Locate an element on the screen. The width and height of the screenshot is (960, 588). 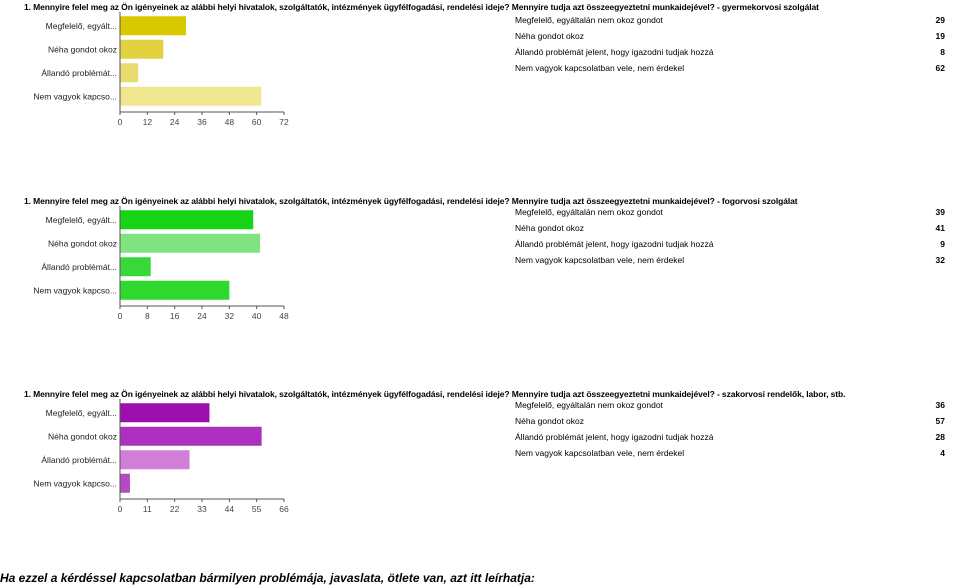
x-tick-label: 40 is located at coordinates (257, 316).